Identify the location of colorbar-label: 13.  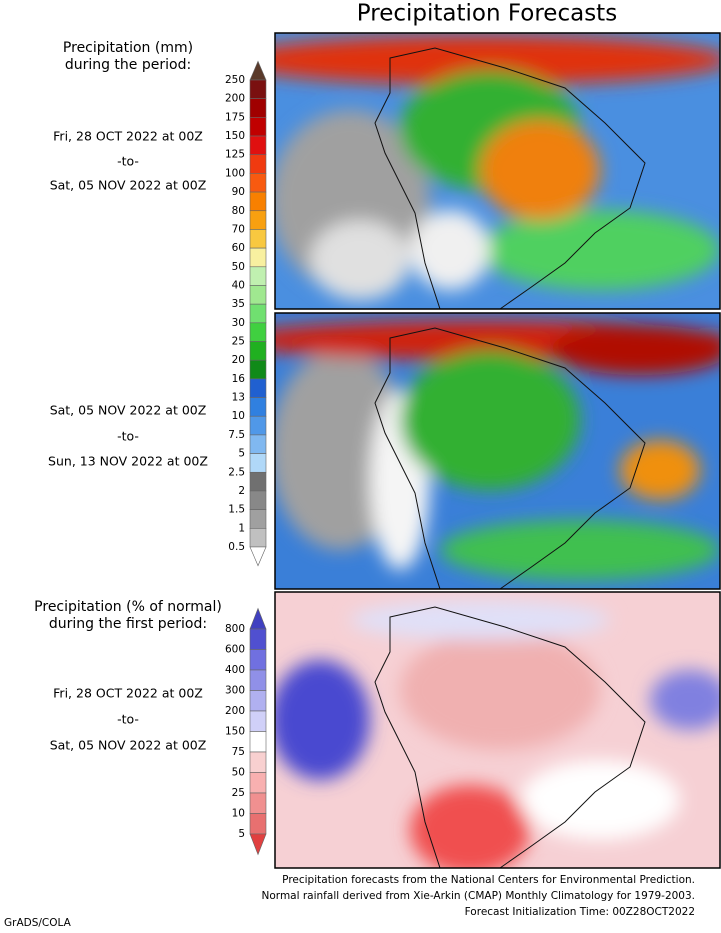
(238, 398).